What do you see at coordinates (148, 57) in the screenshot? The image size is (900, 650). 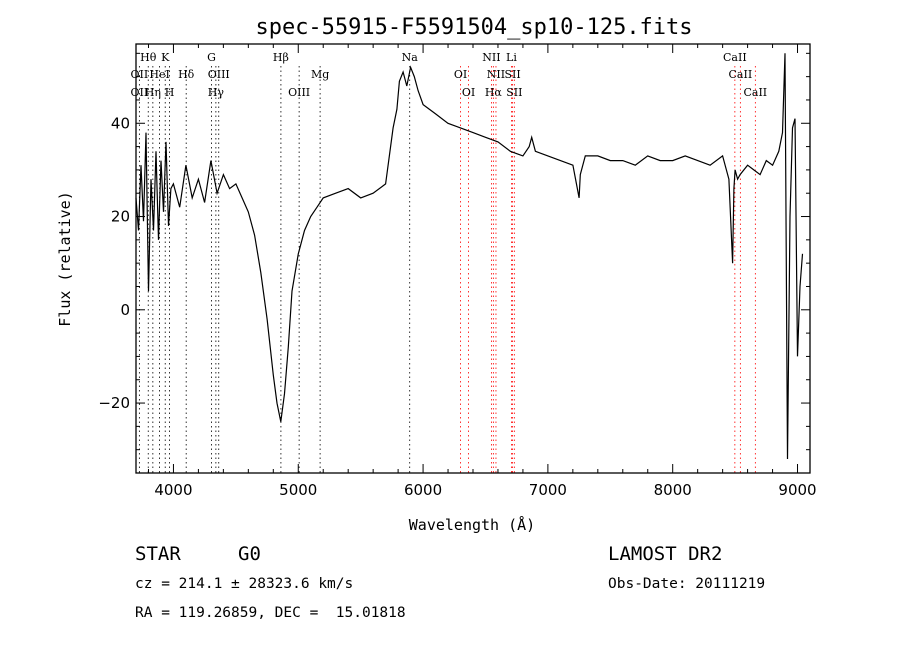 I see `spectral-line-label: Hθ` at bounding box center [148, 57].